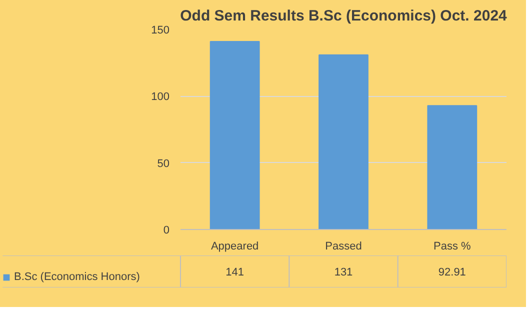  What do you see at coordinates (453, 246) in the screenshot?
I see `x-tick-label: Pass %` at bounding box center [453, 246].